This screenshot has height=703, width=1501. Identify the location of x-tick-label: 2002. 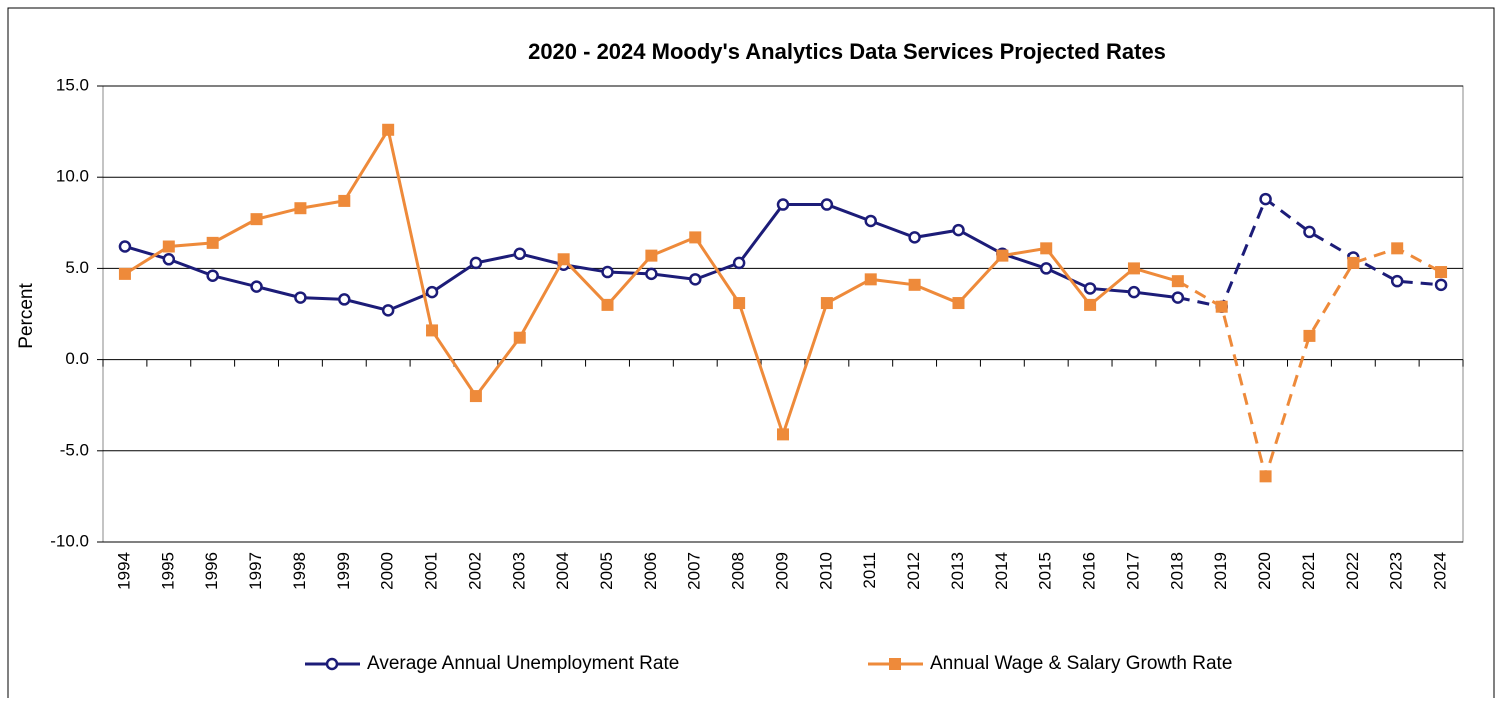
(474, 571).